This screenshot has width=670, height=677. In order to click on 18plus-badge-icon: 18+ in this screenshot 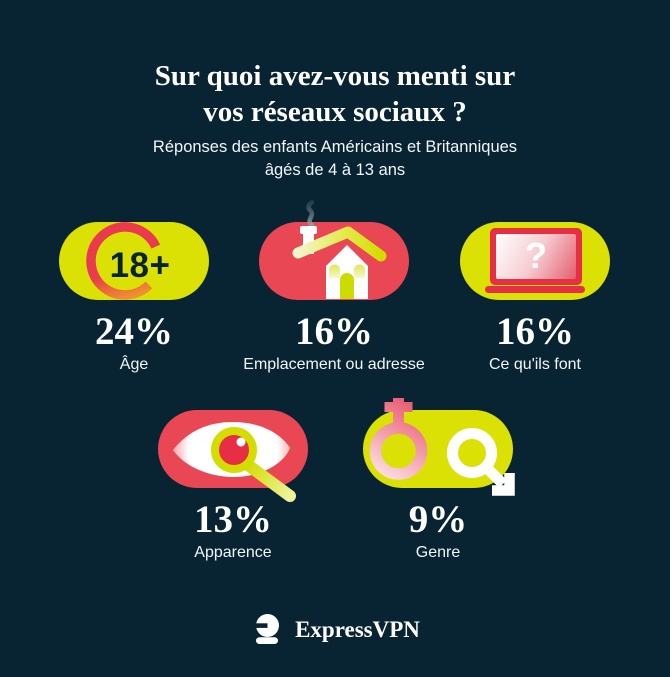, I will do `click(134, 261)`.